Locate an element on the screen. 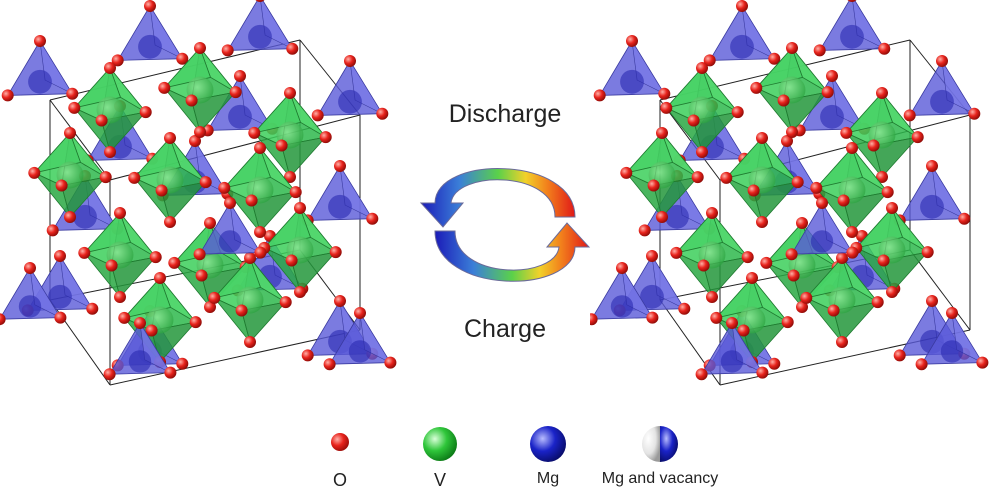 Image resolution: width=1000 pixels, height=502 pixels. discharge-label: Discharge is located at coordinates (505, 114).